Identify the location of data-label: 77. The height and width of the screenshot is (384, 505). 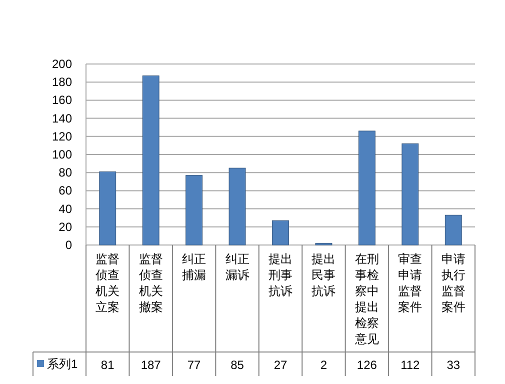
(194, 365).